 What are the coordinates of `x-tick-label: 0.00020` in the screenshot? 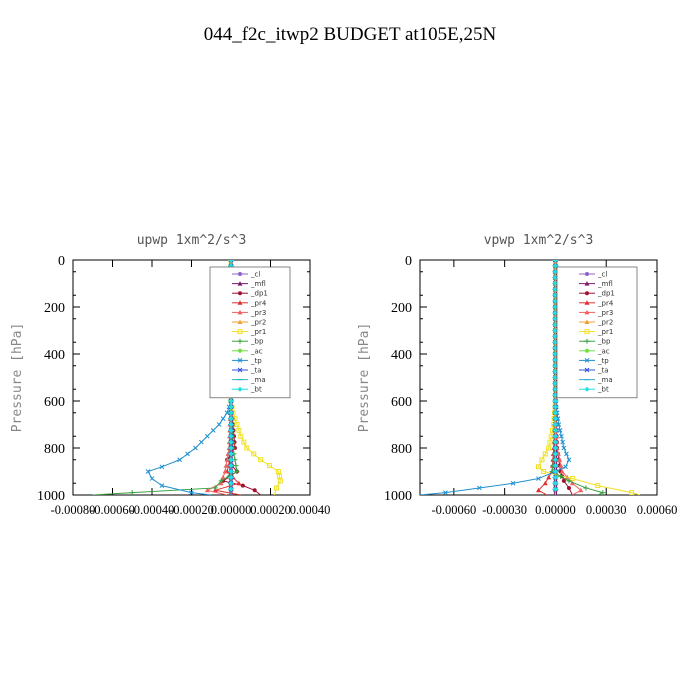 It's located at (270, 510).